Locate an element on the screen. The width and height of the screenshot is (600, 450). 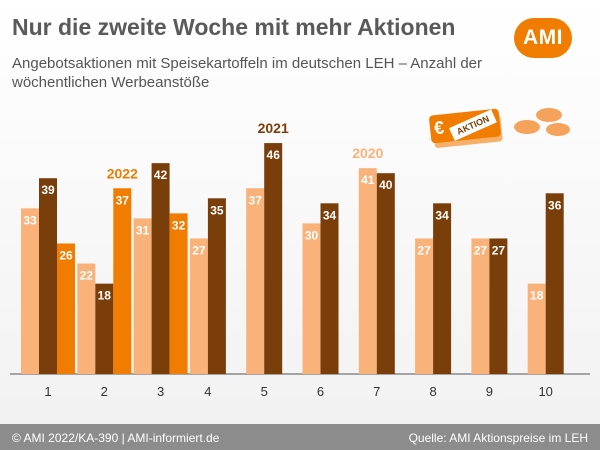
data-label-2021-week-7: 40 is located at coordinates (386, 185).